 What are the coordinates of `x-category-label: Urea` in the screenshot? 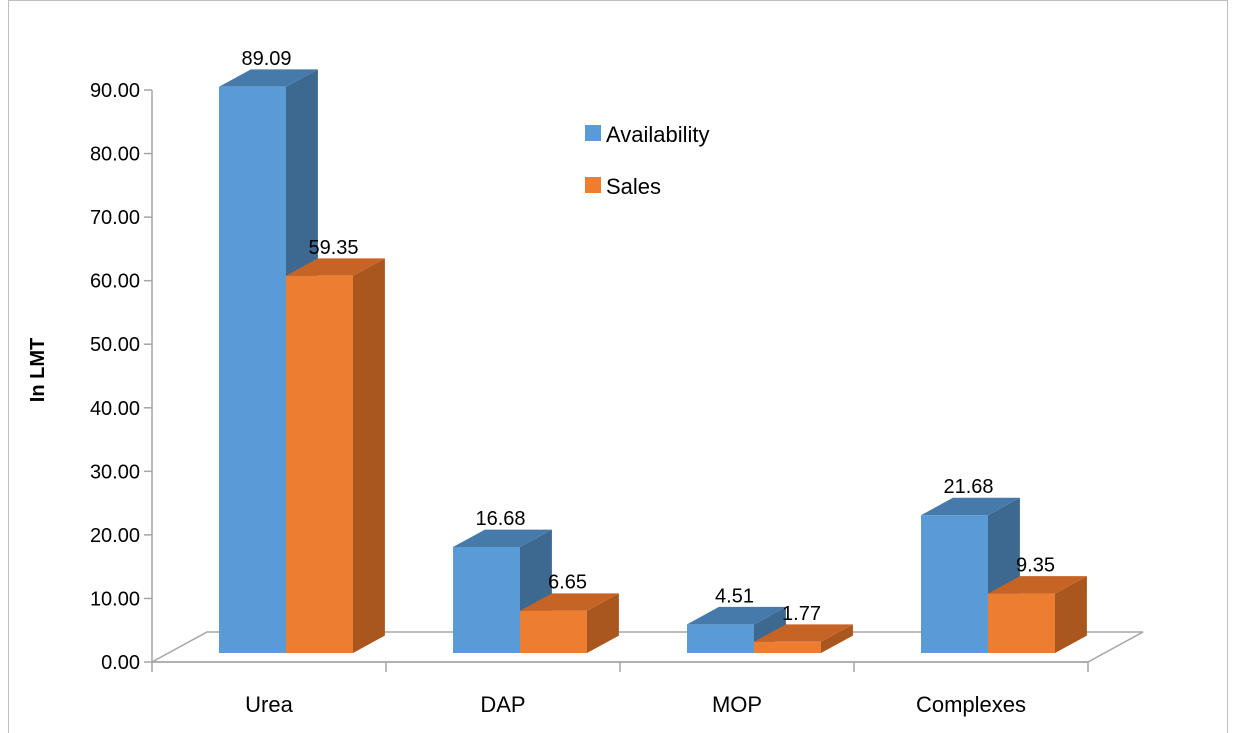 It's located at (269, 704).